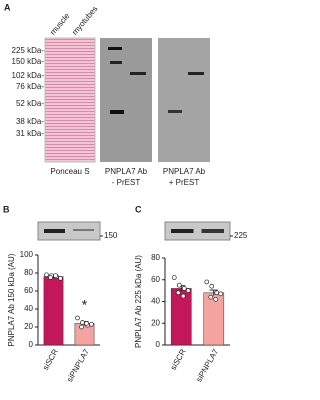 The width and height of the screenshot is (320, 400). What do you see at coordinates (6, 209) in the screenshot?
I see `panel-label: B` at bounding box center [6, 209].